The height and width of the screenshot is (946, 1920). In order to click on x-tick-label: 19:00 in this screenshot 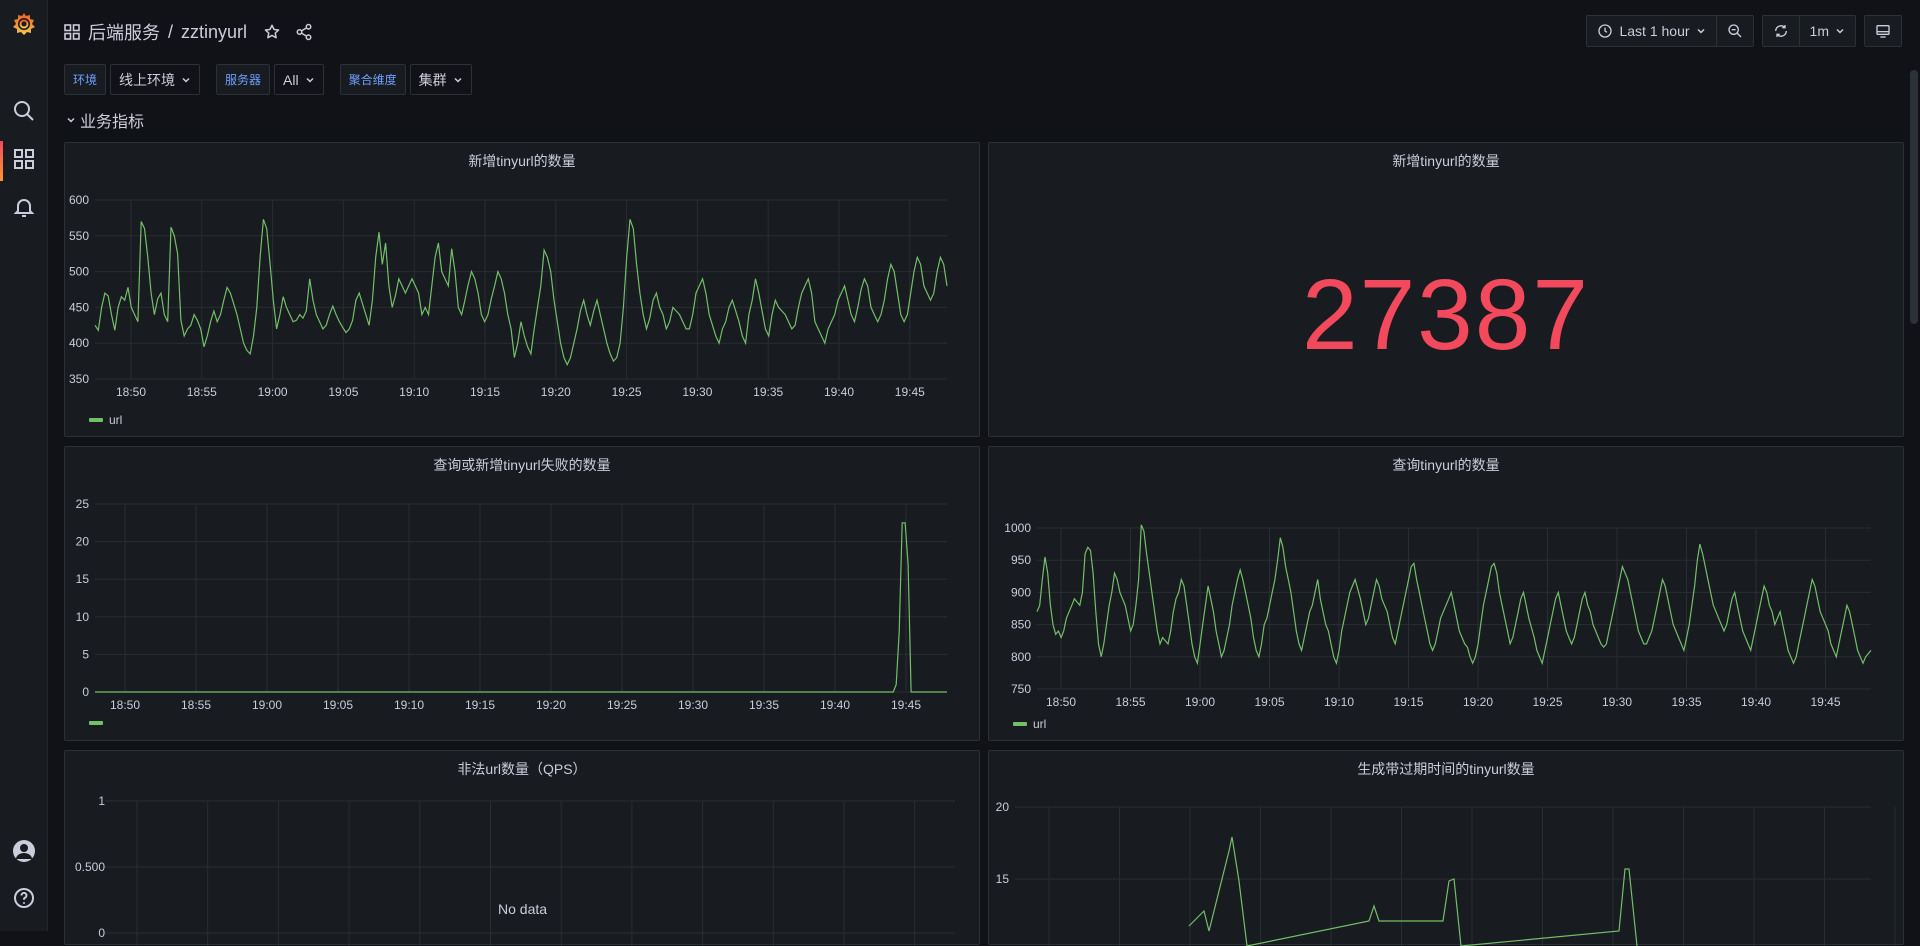, I will do `click(267, 705)`.